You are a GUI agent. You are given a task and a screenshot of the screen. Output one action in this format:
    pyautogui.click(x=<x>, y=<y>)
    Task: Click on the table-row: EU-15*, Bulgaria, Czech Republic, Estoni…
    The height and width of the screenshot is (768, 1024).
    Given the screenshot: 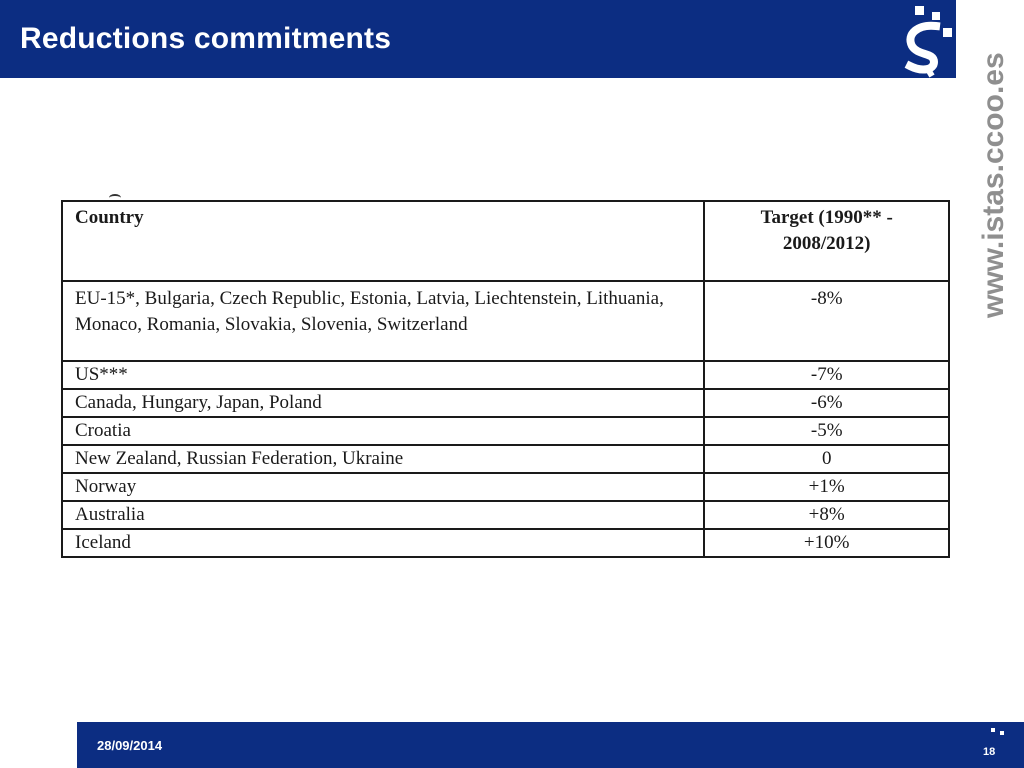 What is the action you would take?
    pyautogui.click(x=505, y=321)
    